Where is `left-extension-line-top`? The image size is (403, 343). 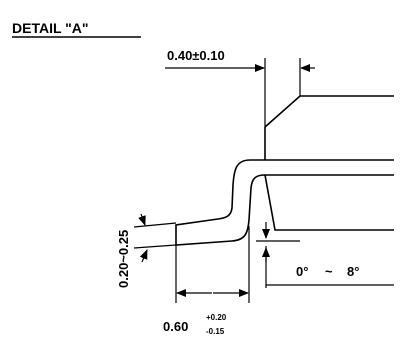
left-extension-line-top is located at coordinates (155, 225).